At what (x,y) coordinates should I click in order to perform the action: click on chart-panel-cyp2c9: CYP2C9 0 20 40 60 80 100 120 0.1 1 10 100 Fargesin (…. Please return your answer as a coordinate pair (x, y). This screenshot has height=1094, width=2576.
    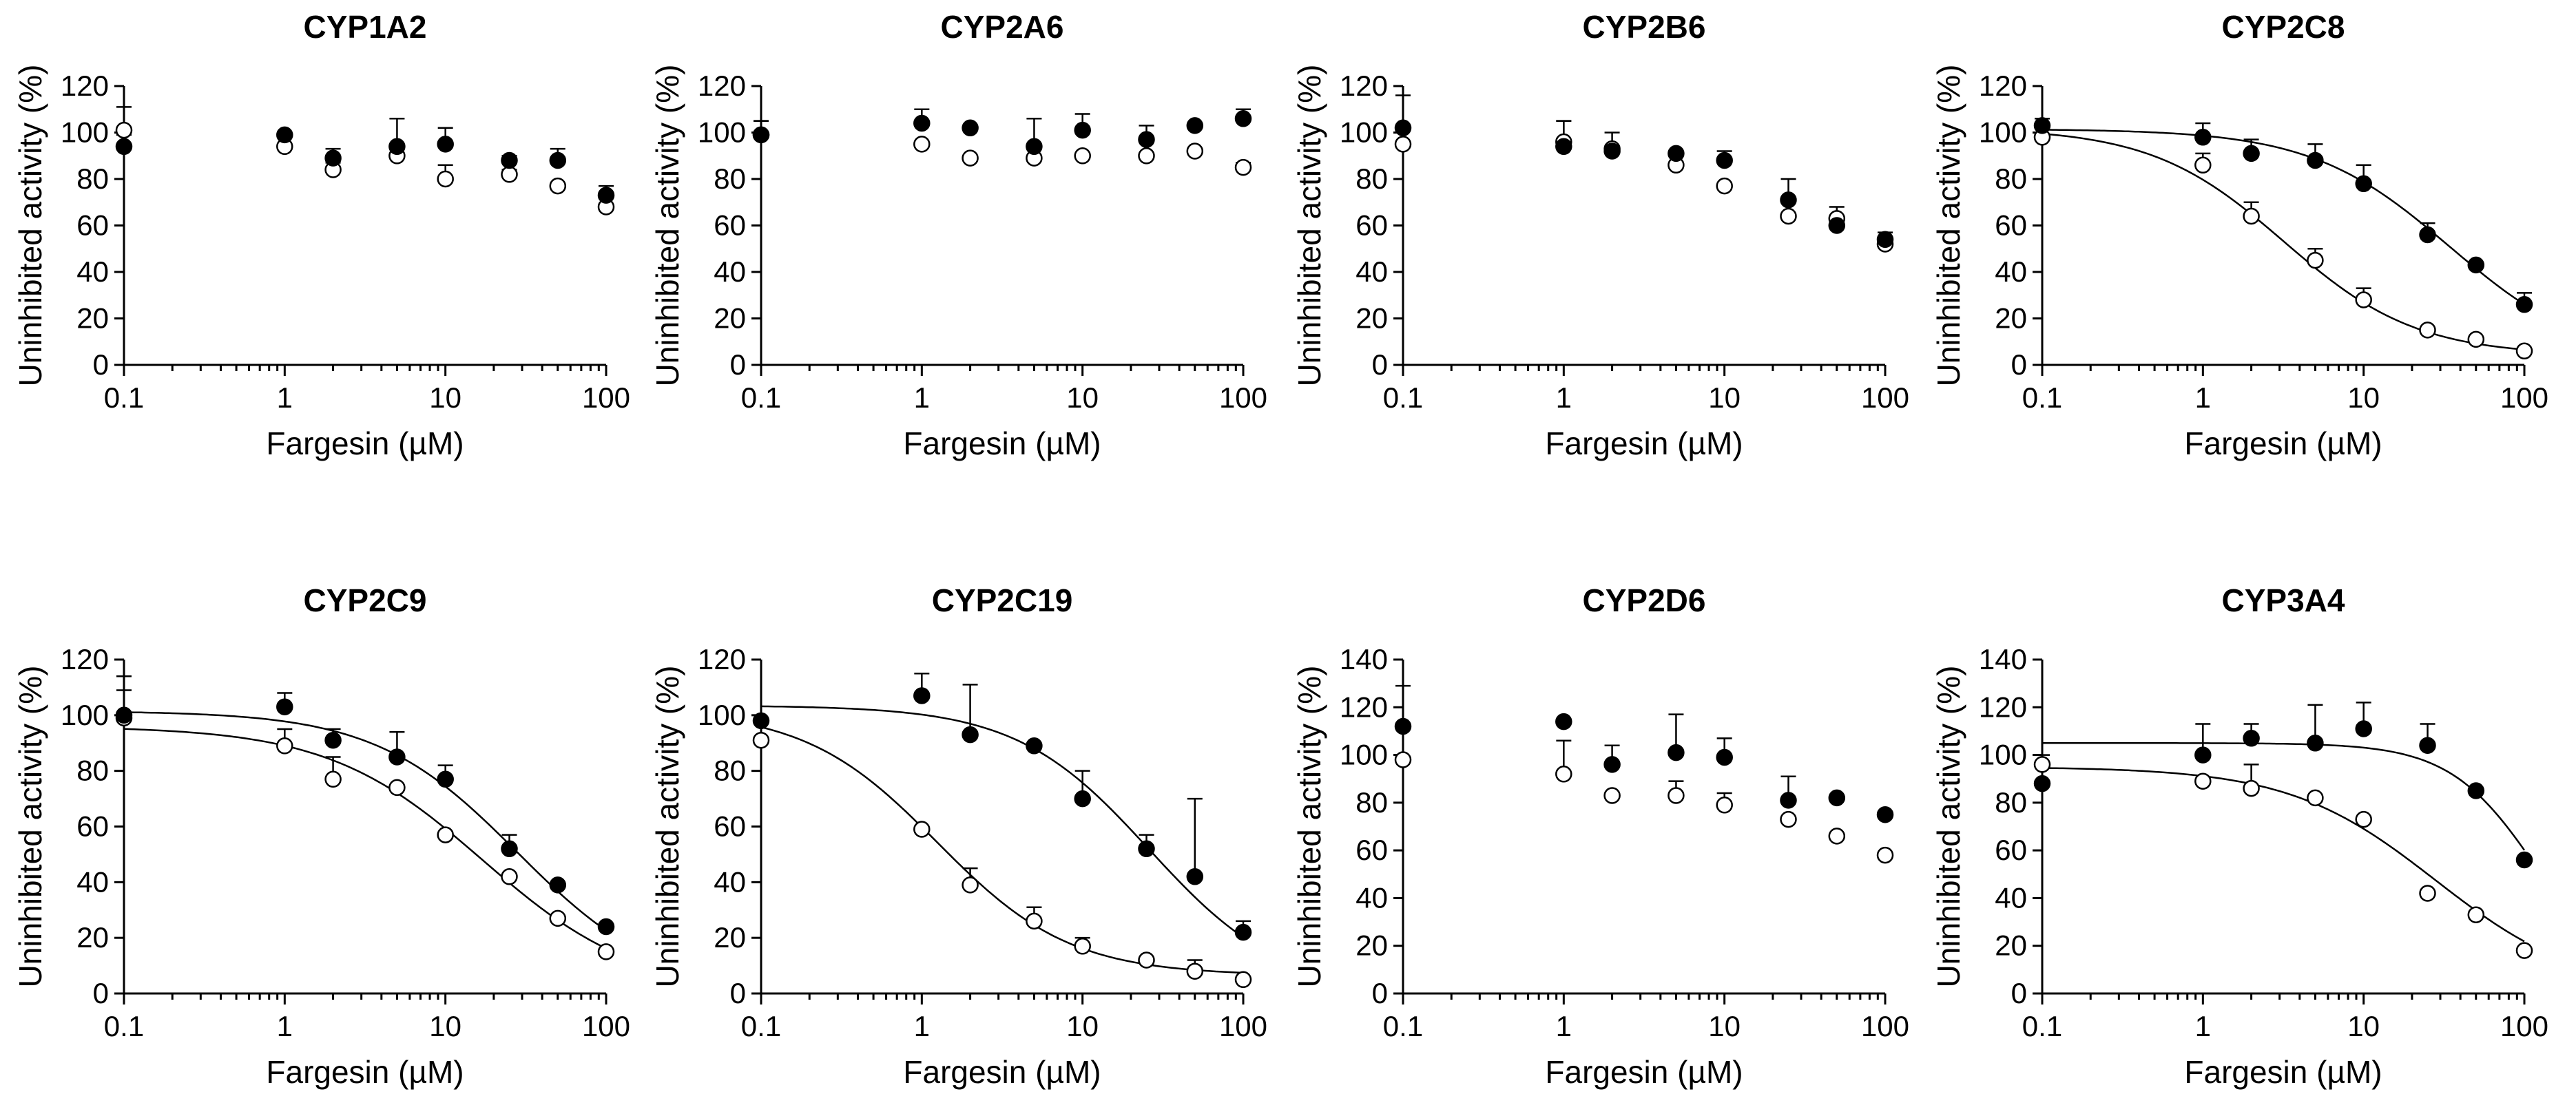
    Looking at the image, I should click on (321, 836).